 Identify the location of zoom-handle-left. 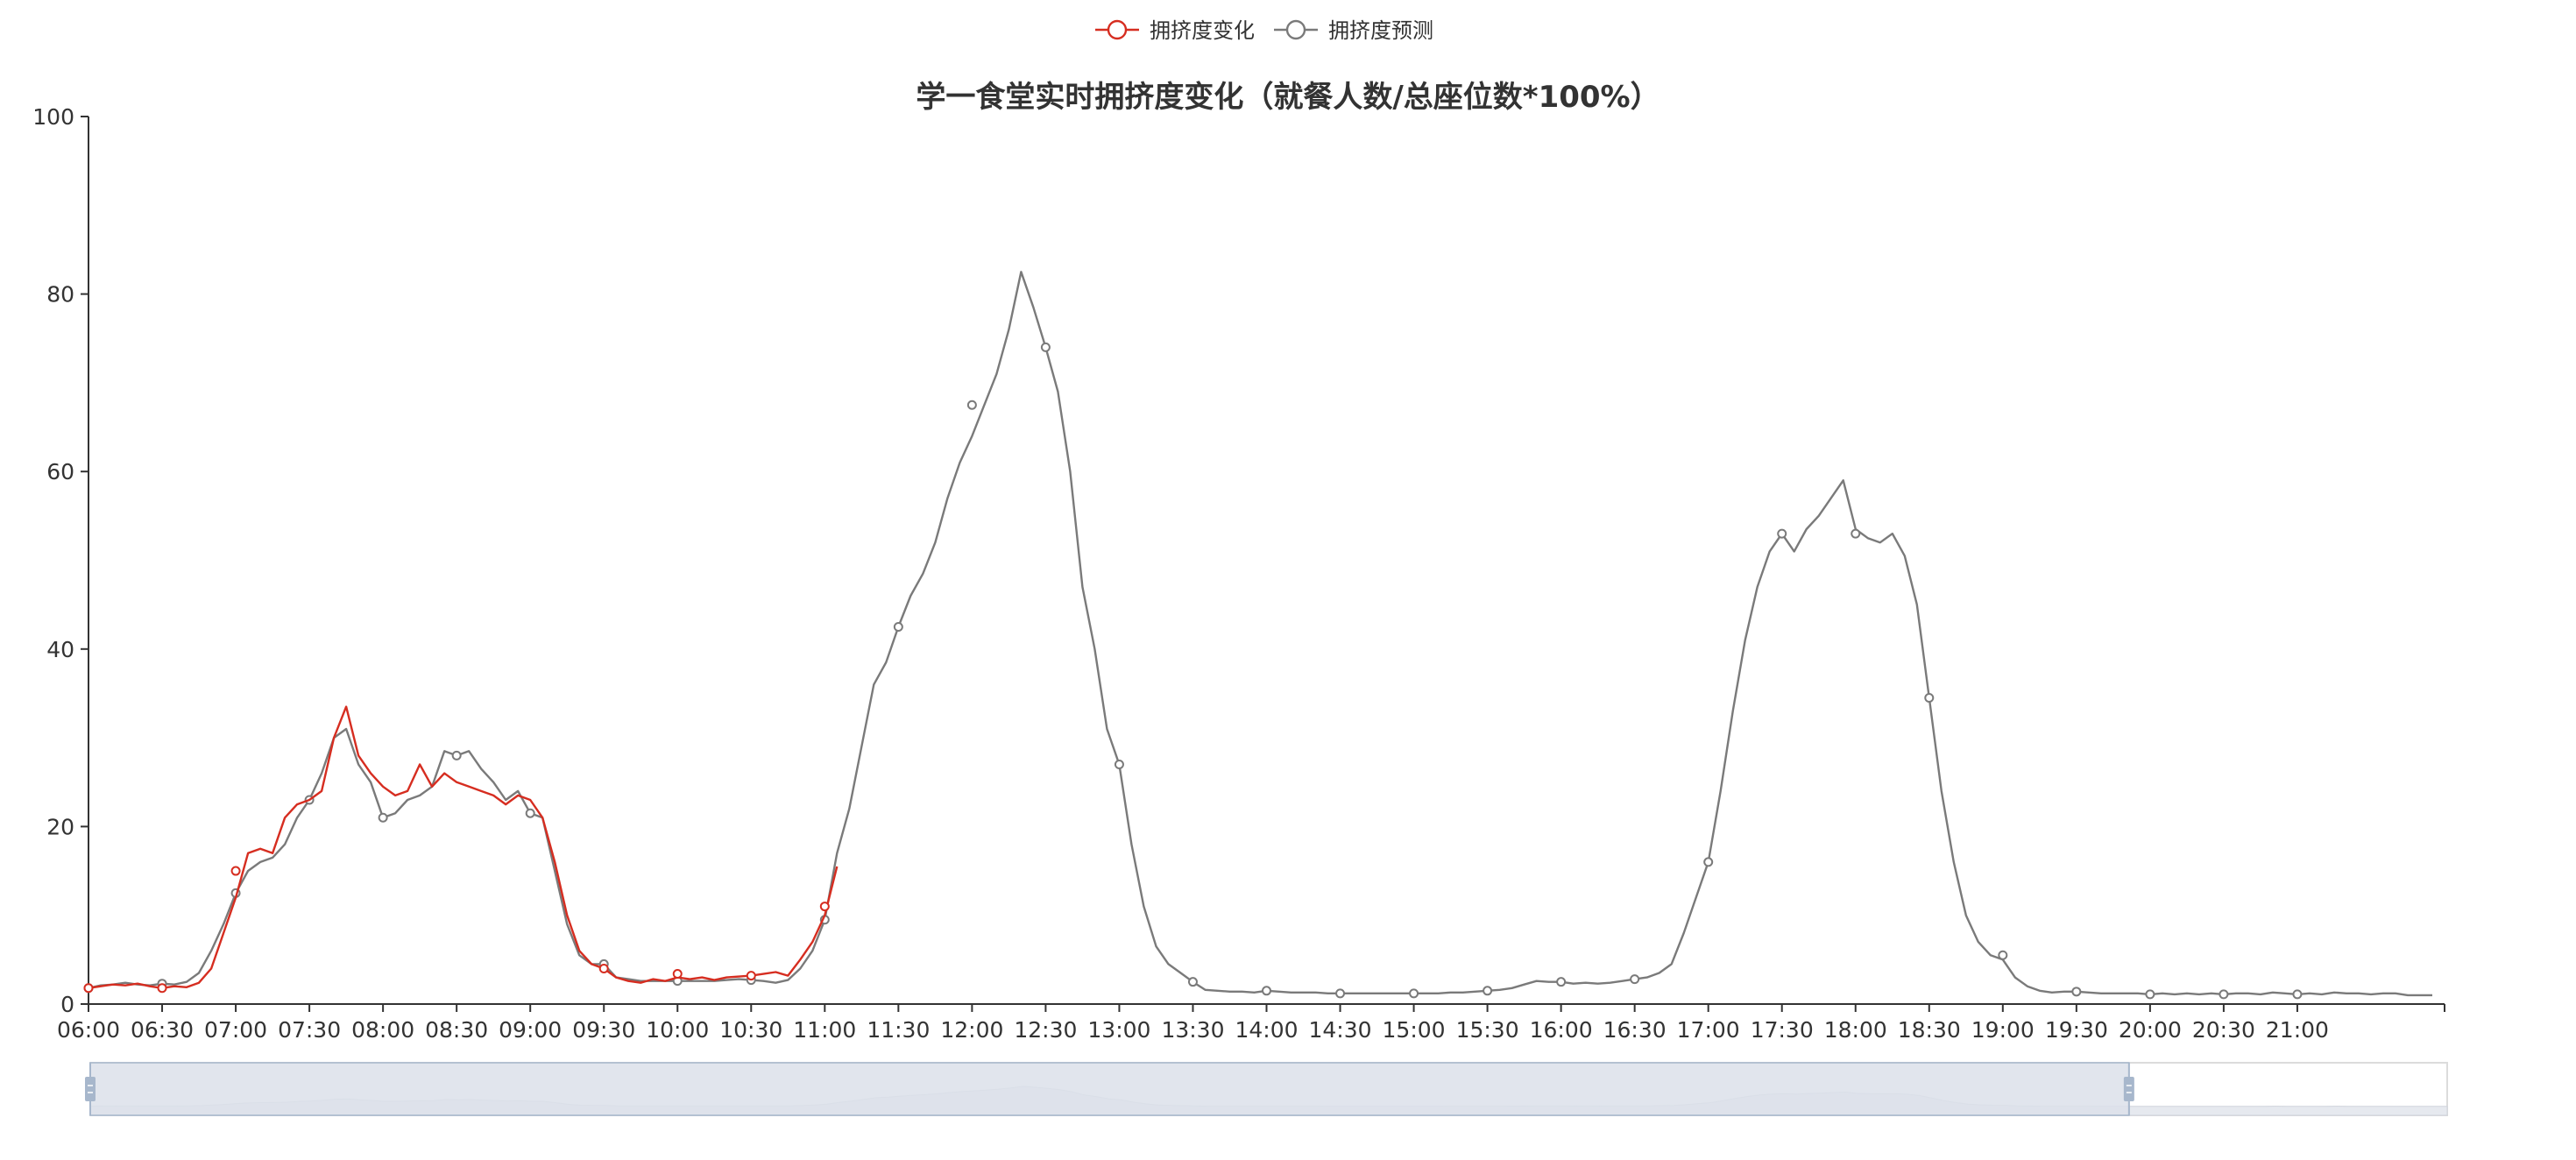
(90, 1089).